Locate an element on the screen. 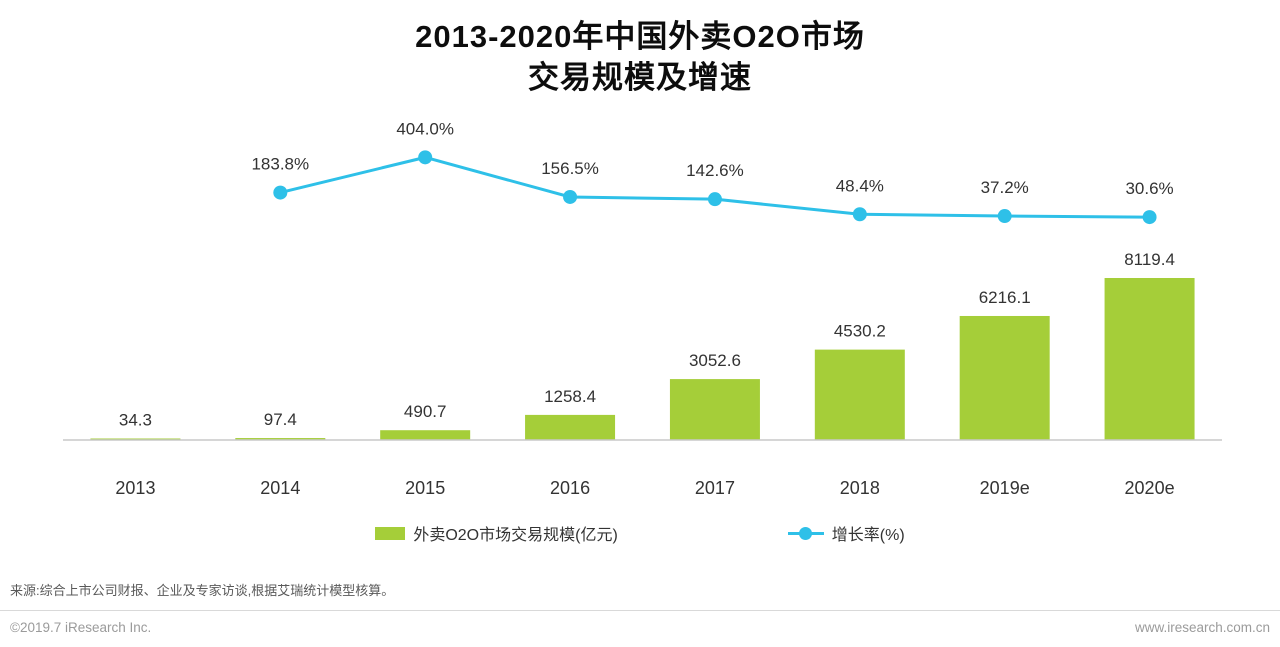 The width and height of the screenshot is (1280, 647). bar-value-label-2014: 97.4 is located at coordinates (280, 419).